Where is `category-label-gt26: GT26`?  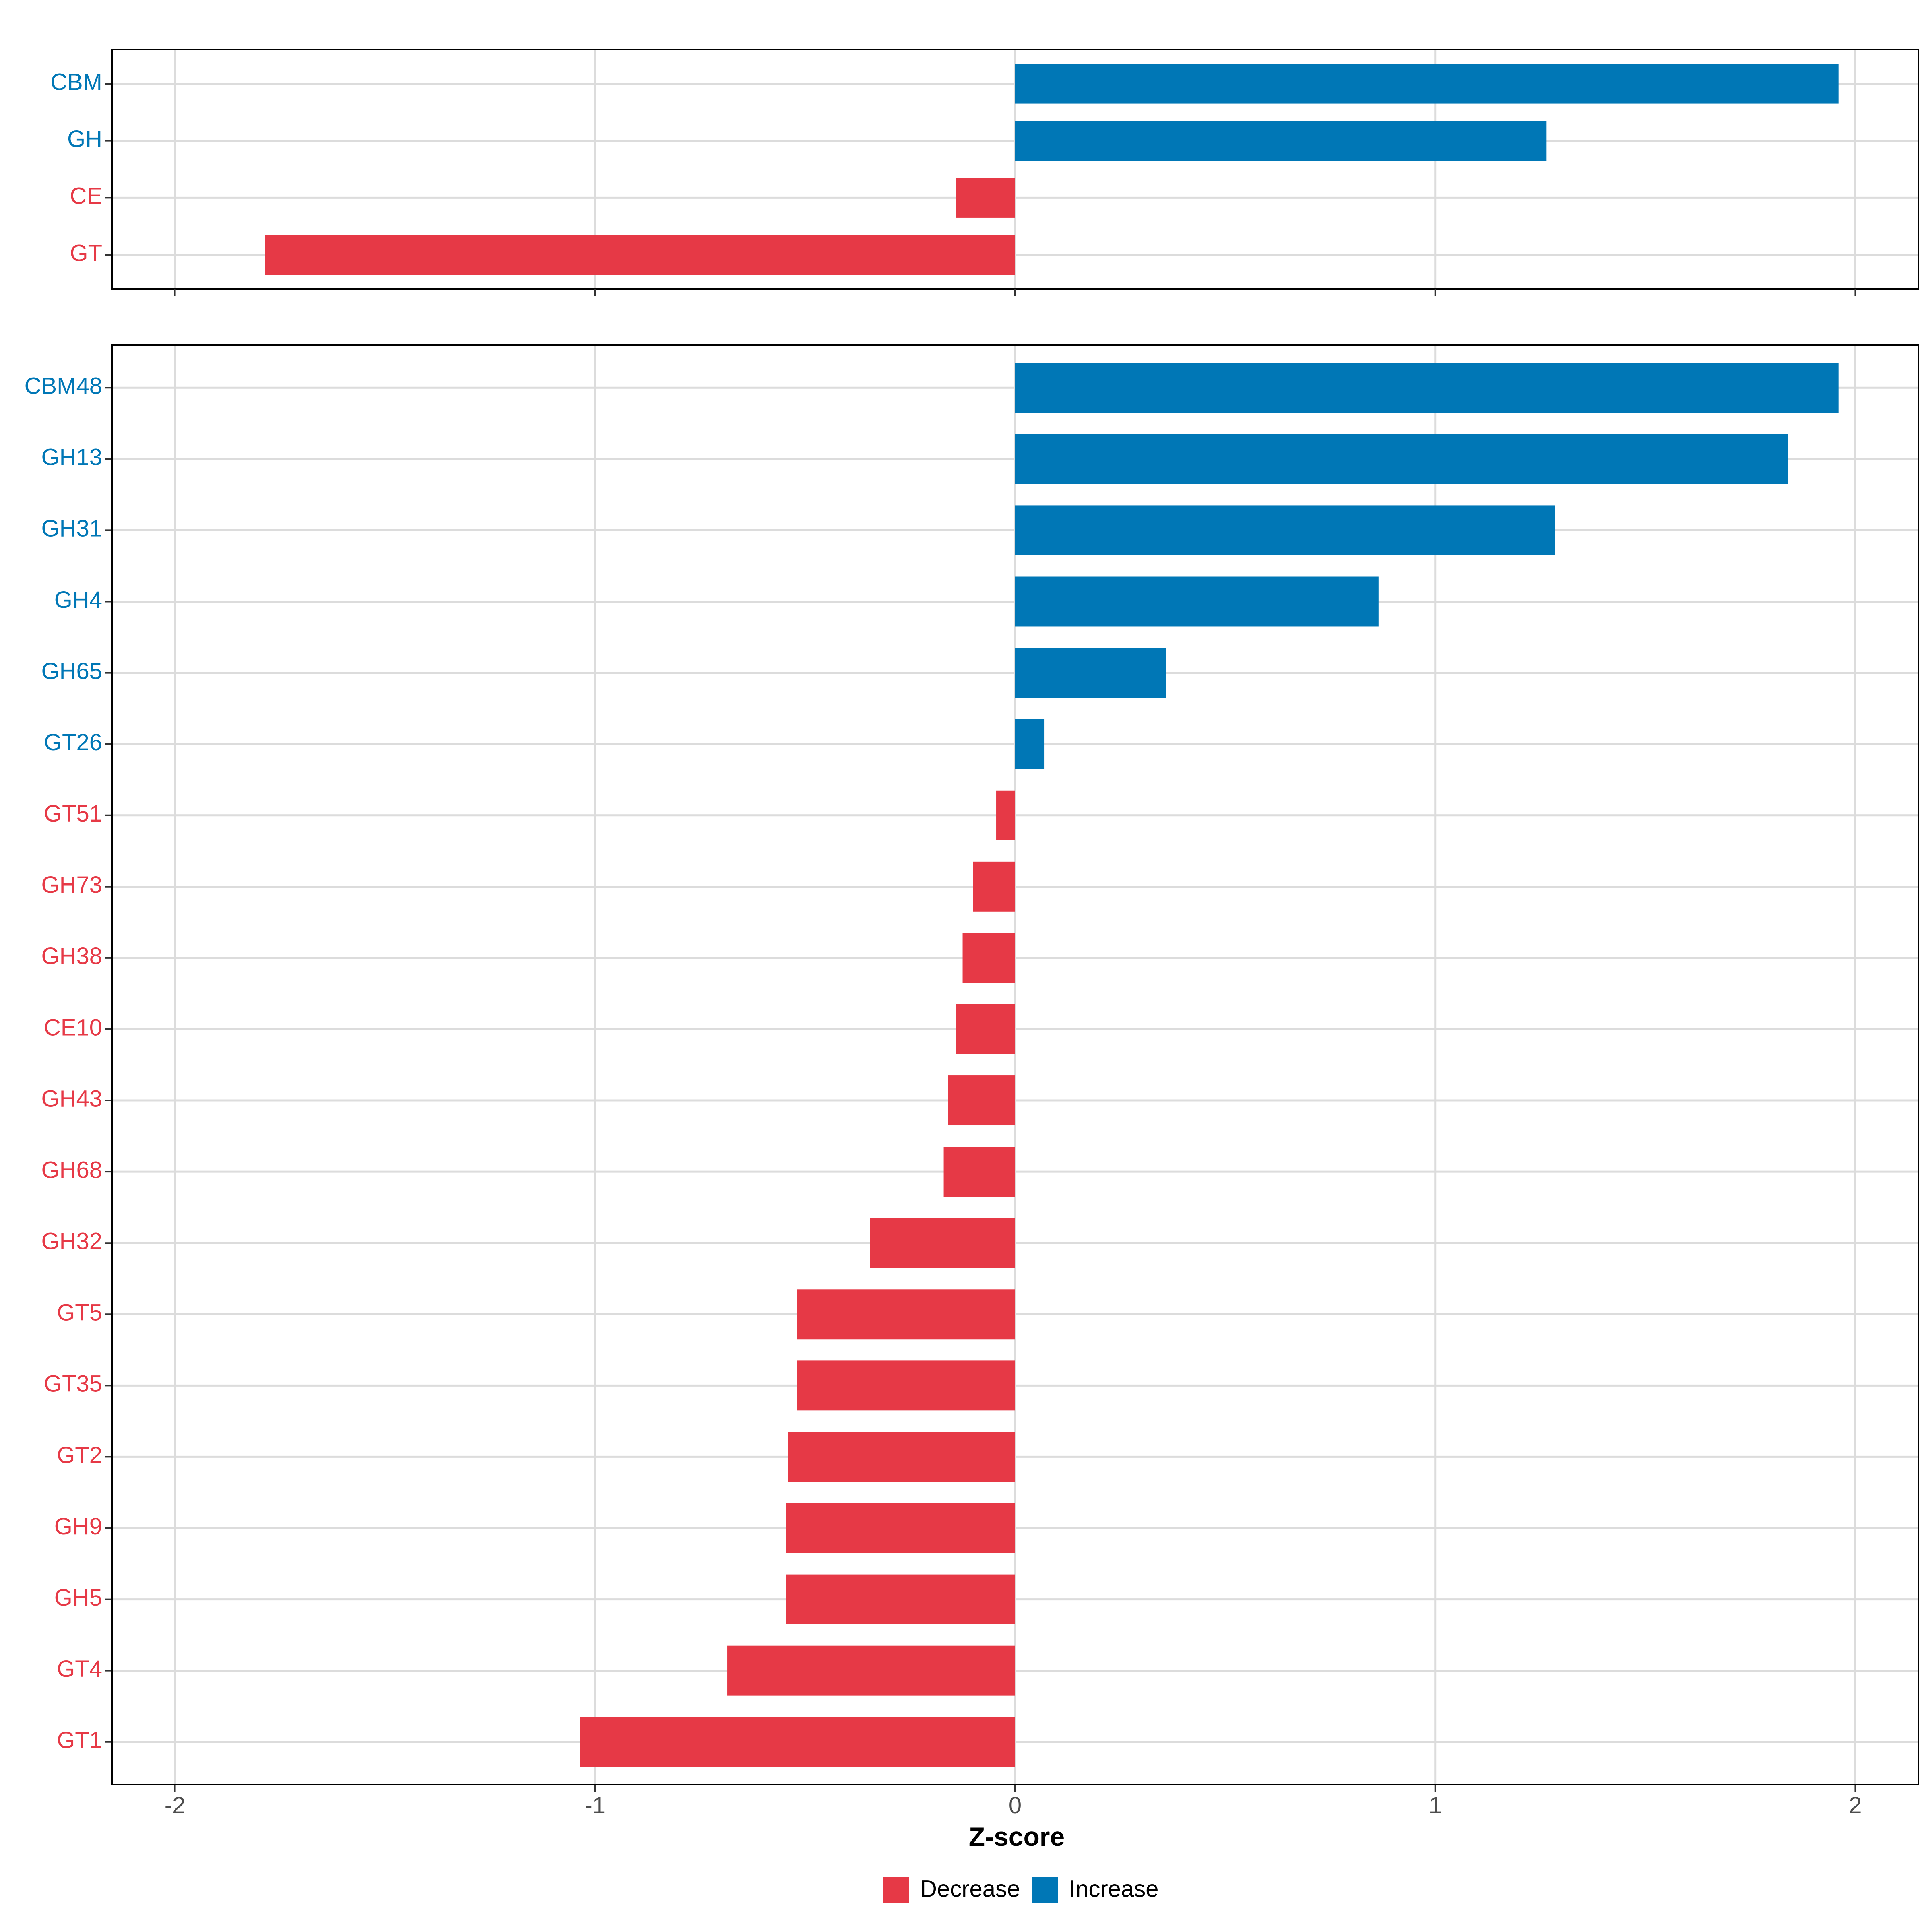
category-label-gt26: GT26 is located at coordinates (73, 742).